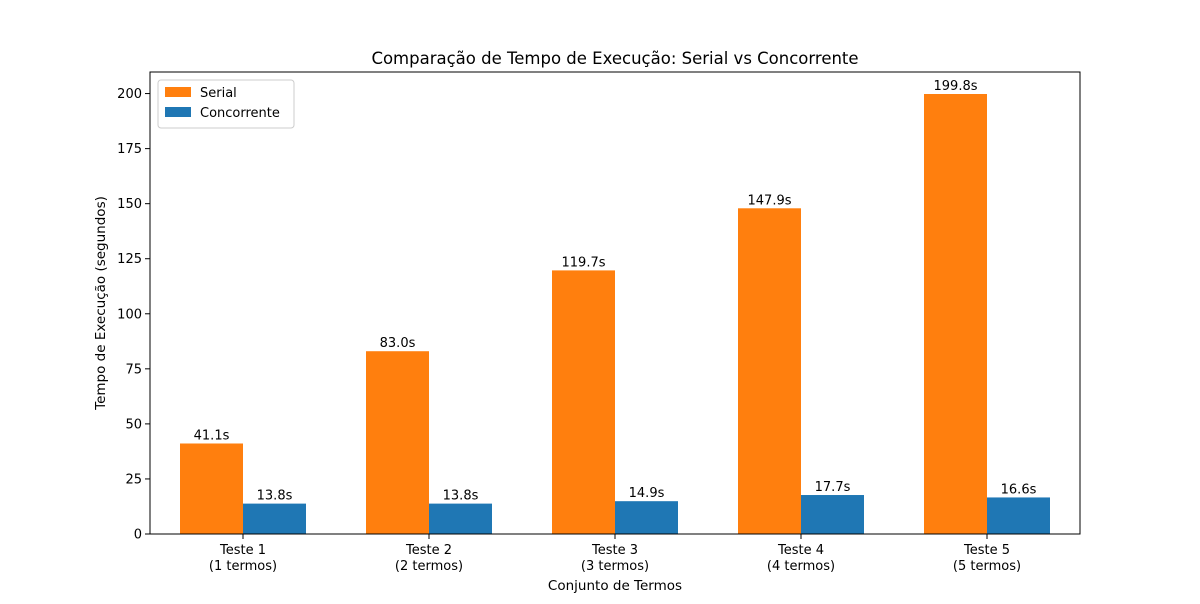 This screenshot has height=604, width=1200. What do you see at coordinates (987, 558) in the screenshot?
I see `x-tick-label: Teste 5 (5 termos)` at bounding box center [987, 558].